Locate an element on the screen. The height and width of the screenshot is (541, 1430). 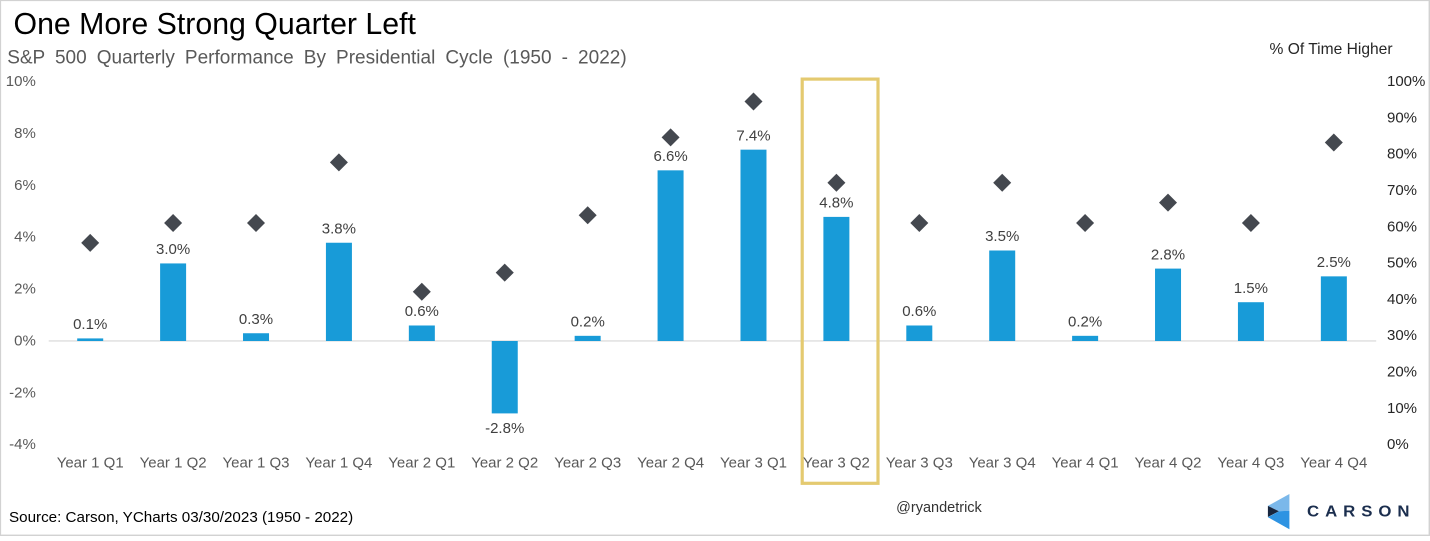
svg-text: -2% is located at coordinates (22, 392).